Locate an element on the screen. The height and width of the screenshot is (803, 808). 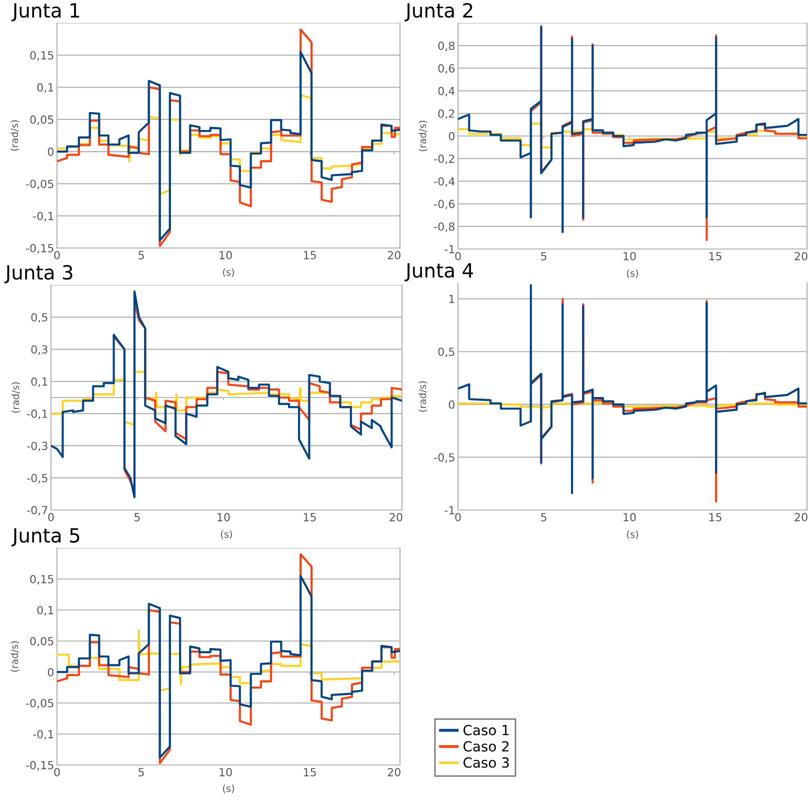
chart-title: Junta 3 is located at coordinates (38, 274).